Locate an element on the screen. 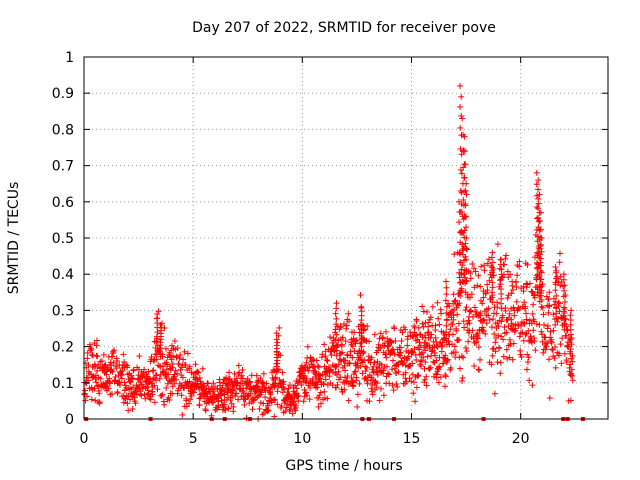  y-tick-label: 0.7 is located at coordinates (63, 167).